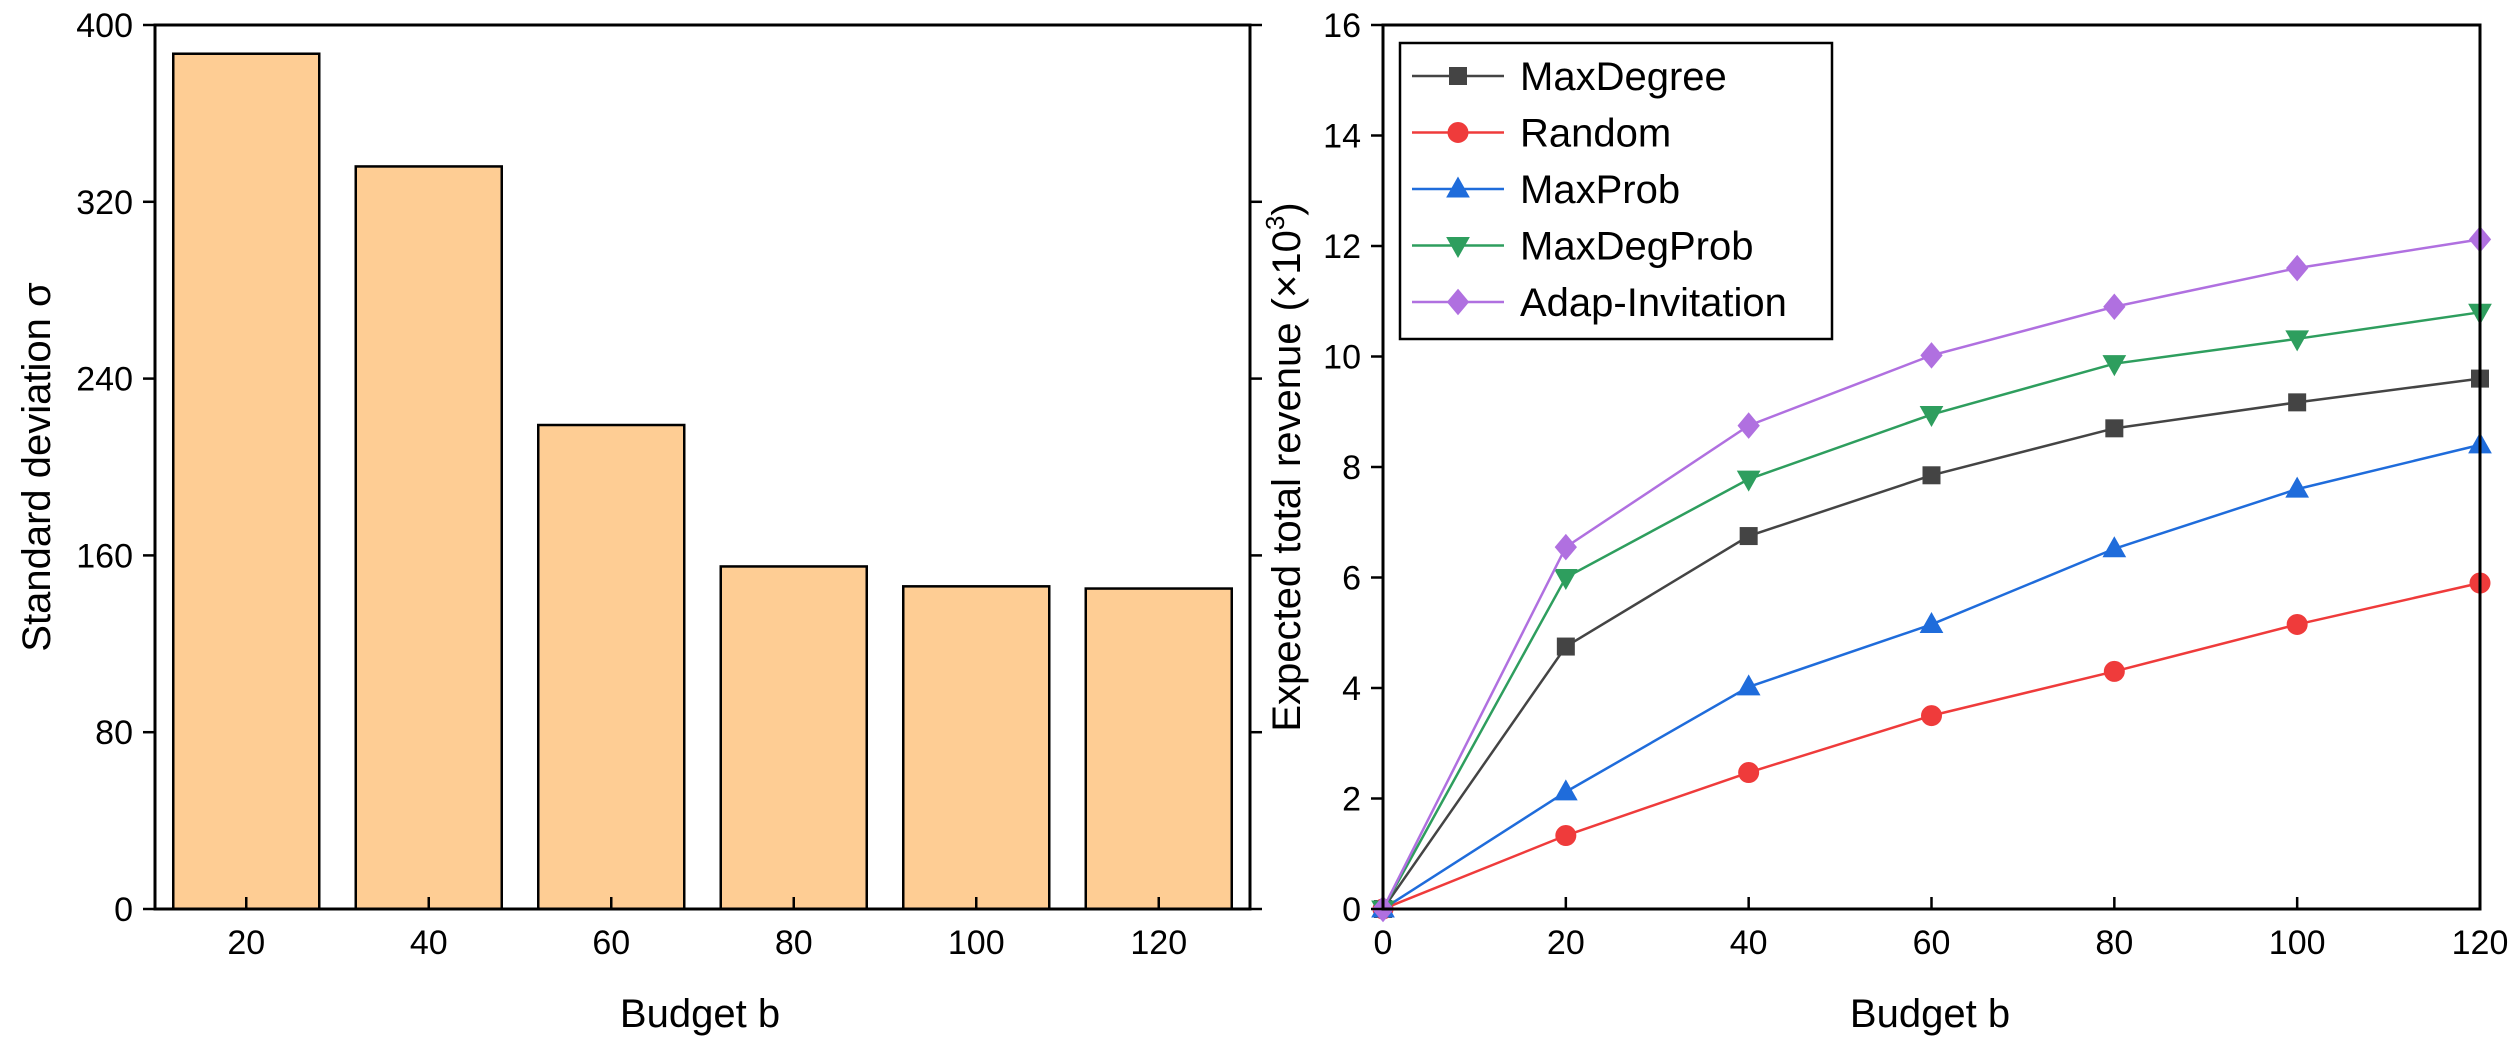 This screenshot has height=1042, width=2513. Describe the element at coordinates (1600, 190) in the screenshot. I see `legend-label: MaxProb` at that location.